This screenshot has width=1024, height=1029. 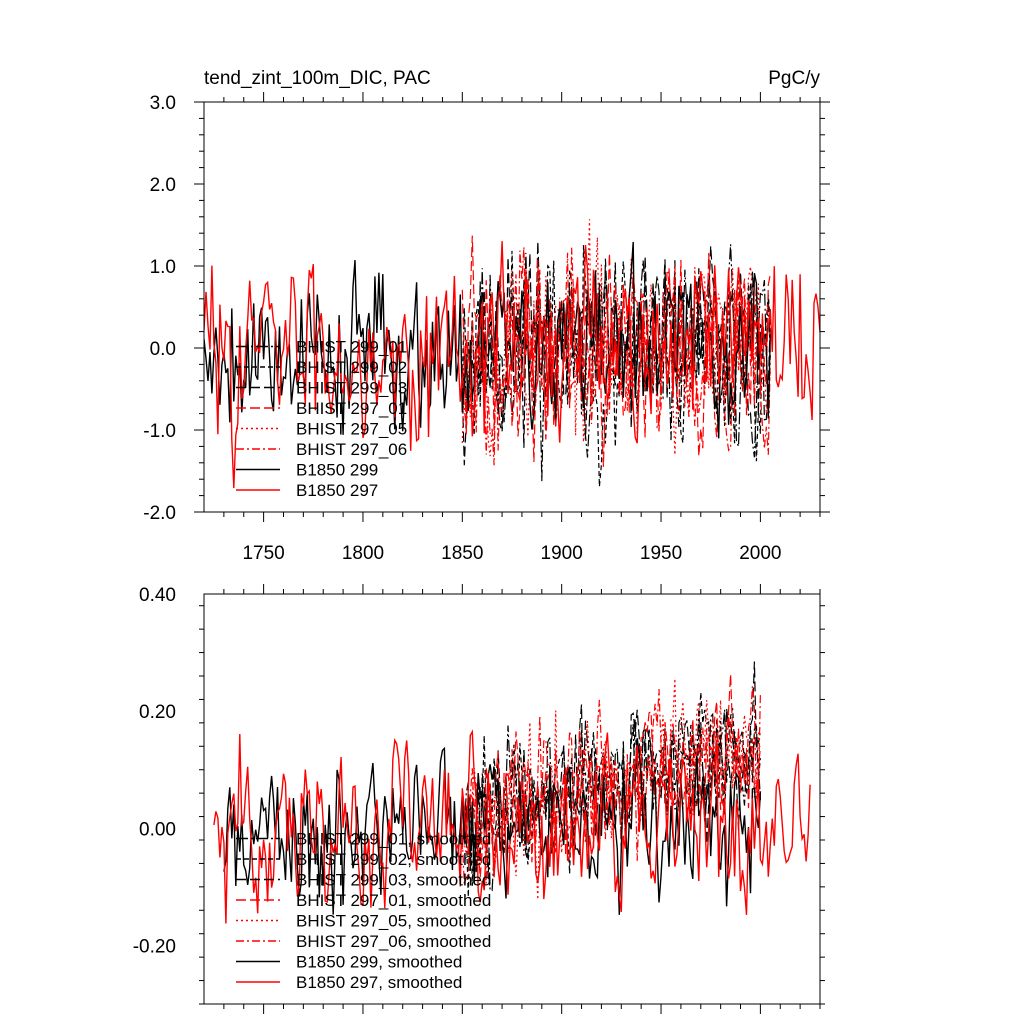 What do you see at coordinates (562, 553) in the screenshot?
I see `x-tick-label: 1900` at bounding box center [562, 553].